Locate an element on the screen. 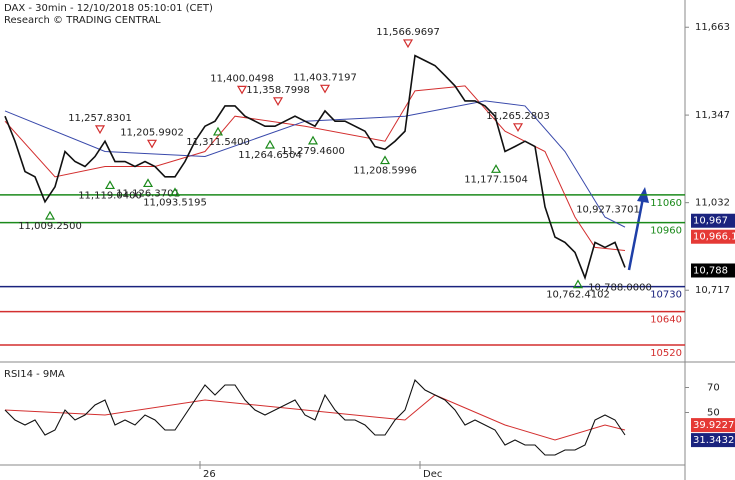 This screenshot has width=735, height=480. annotation-label: 10,762.4102 is located at coordinates (578, 295).